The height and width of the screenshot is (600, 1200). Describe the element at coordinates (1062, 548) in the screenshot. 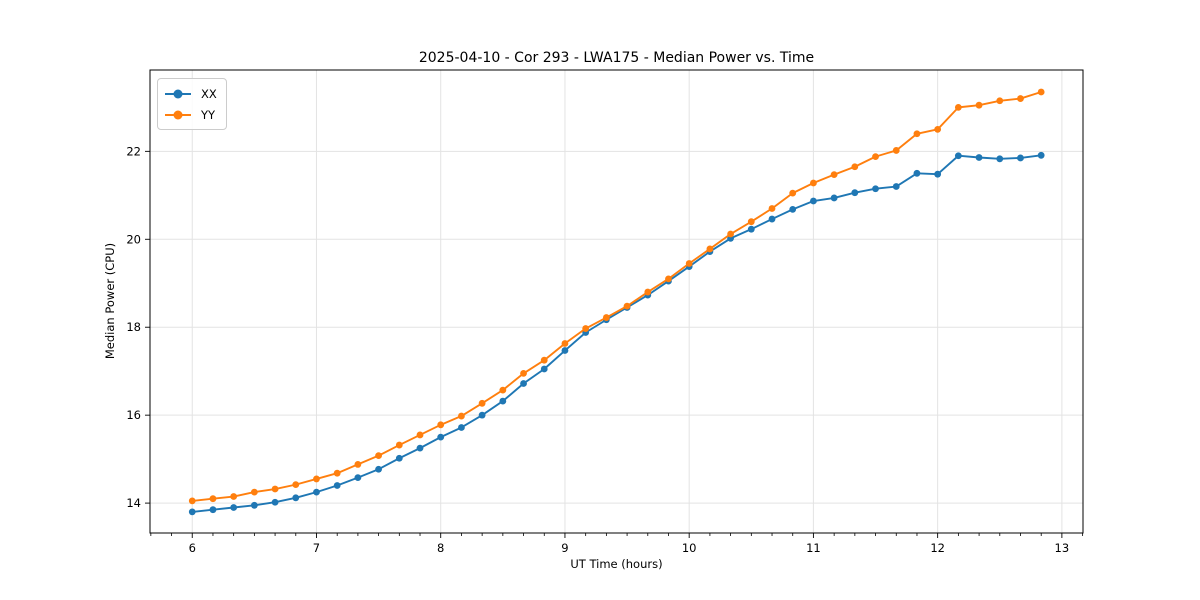

I see `x-tick-label: 13` at that location.